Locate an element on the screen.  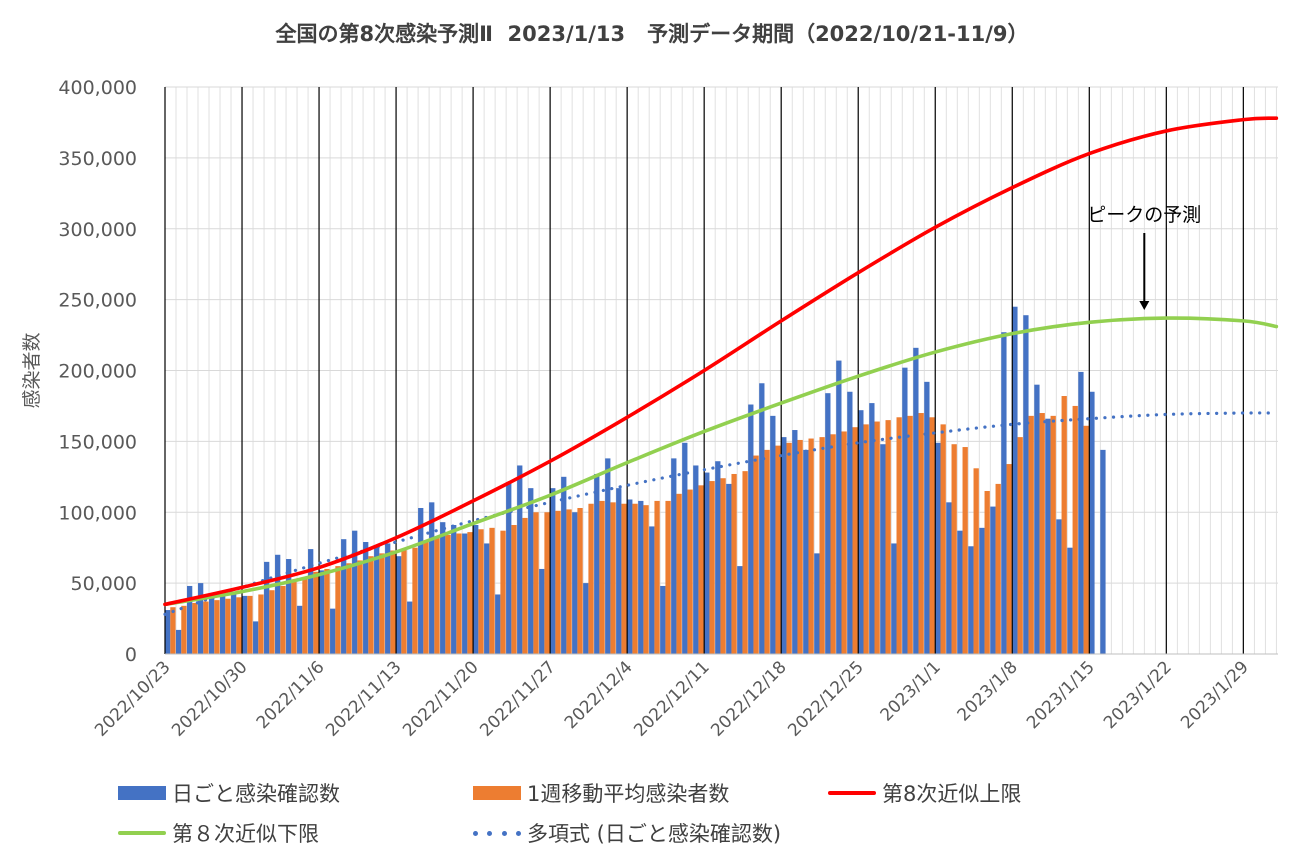
x-tick-label: 2023/1/8 is located at coordinates (988, 691).